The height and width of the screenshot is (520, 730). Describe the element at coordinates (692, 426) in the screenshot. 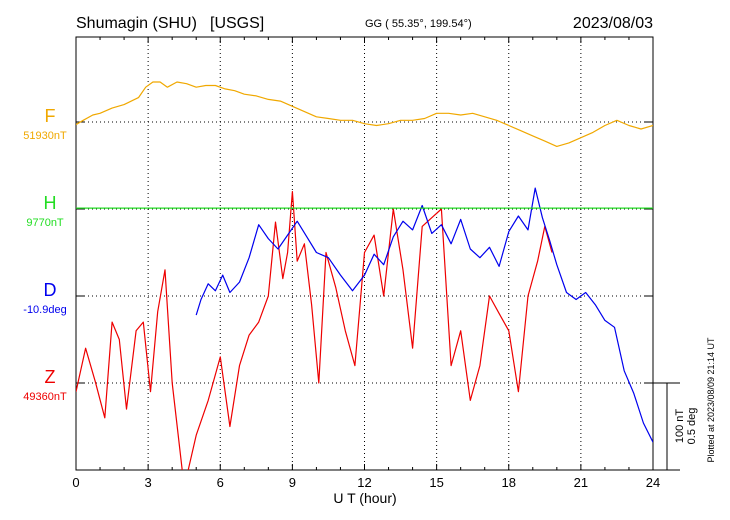

I see `scale-deg-label: 0.5 deg` at that location.